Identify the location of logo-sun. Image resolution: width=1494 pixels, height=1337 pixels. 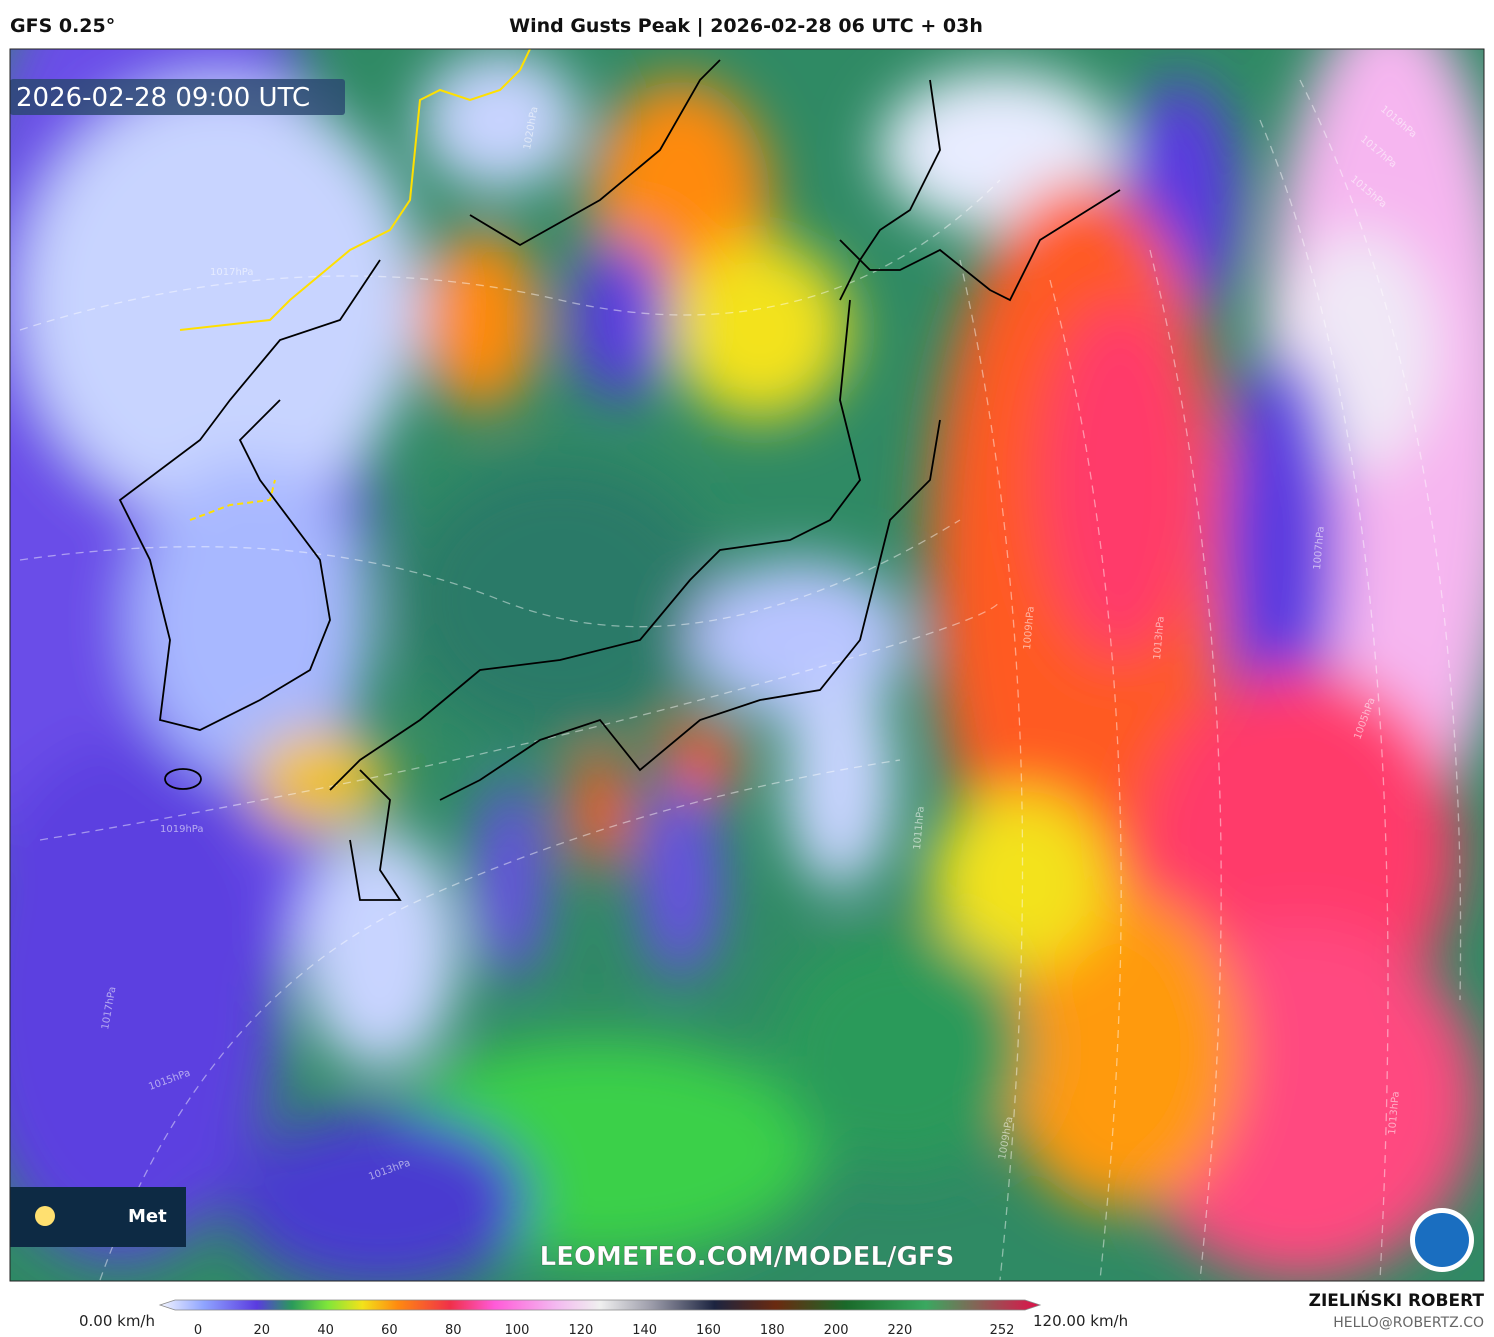
(45, 1216).